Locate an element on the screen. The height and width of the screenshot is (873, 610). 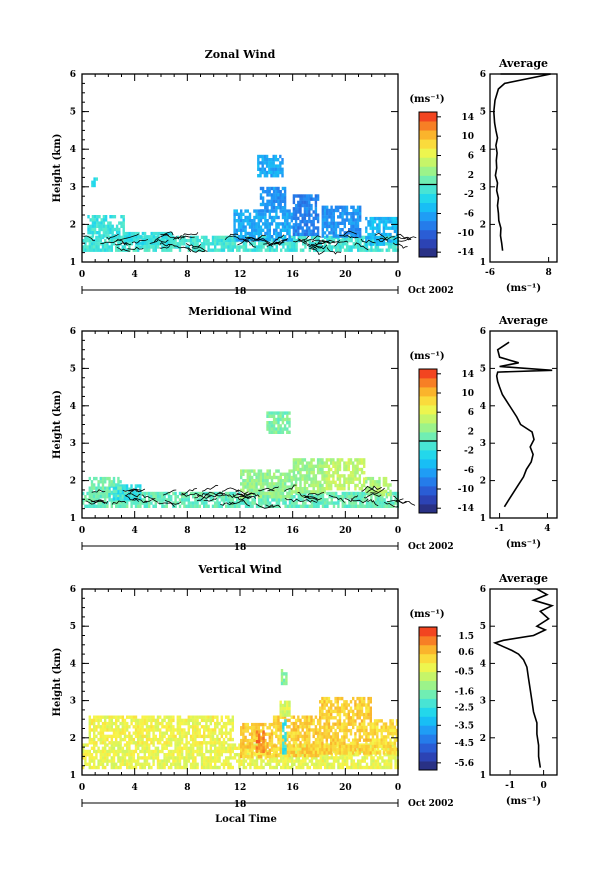
zonal-ytick-label: 6 is located at coordinates (73, 75).